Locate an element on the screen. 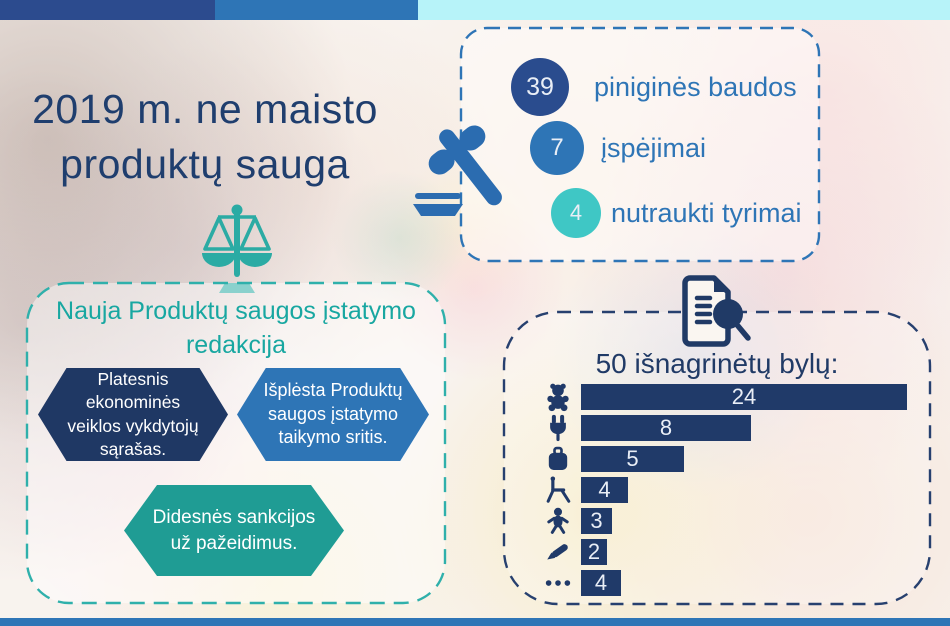 The height and width of the screenshot is (626, 950). penalty-label-fines: piniginės baudos is located at coordinates (695, 87).